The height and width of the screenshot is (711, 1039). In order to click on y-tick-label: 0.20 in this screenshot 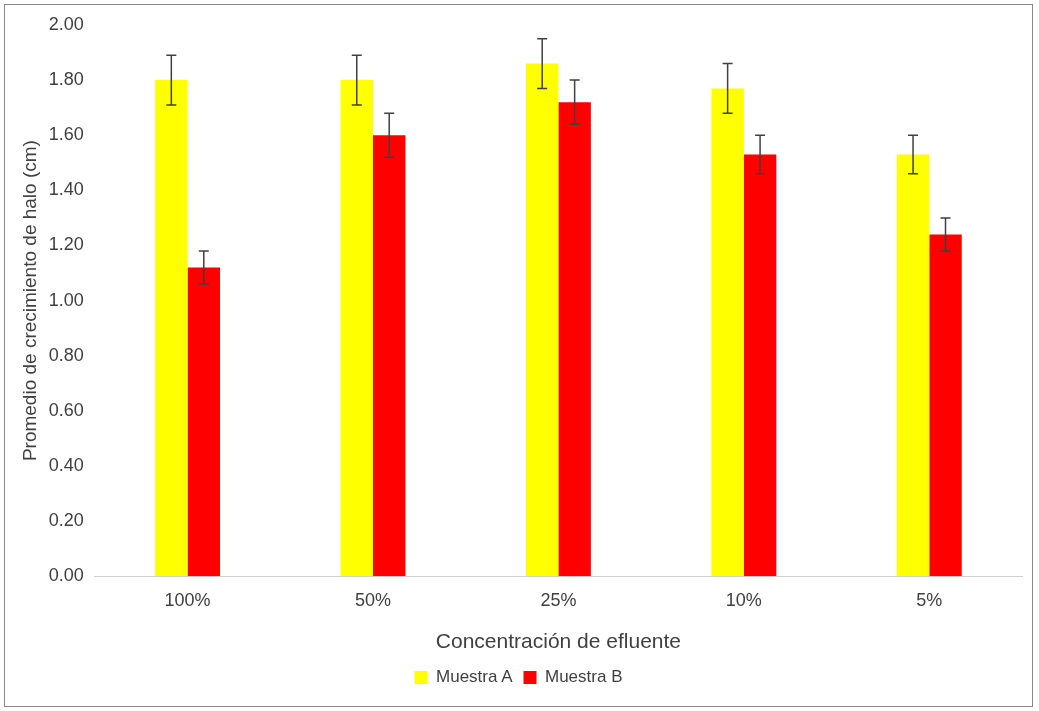, I will do `click(66, 520)`.